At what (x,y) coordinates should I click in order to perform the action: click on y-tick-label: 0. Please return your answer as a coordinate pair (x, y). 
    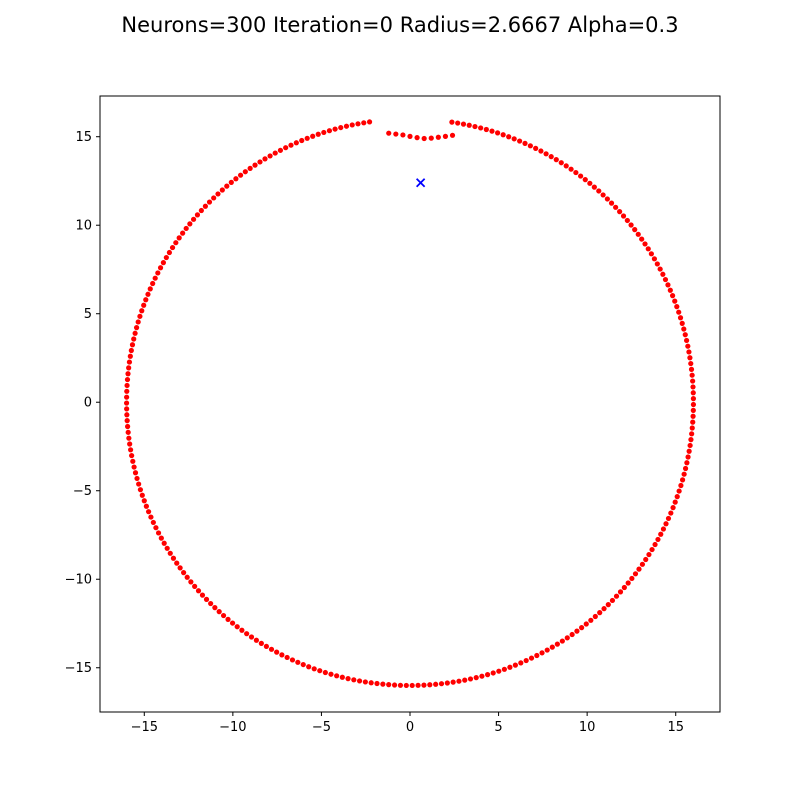
    Looking at the image, I should click on (88, 403).